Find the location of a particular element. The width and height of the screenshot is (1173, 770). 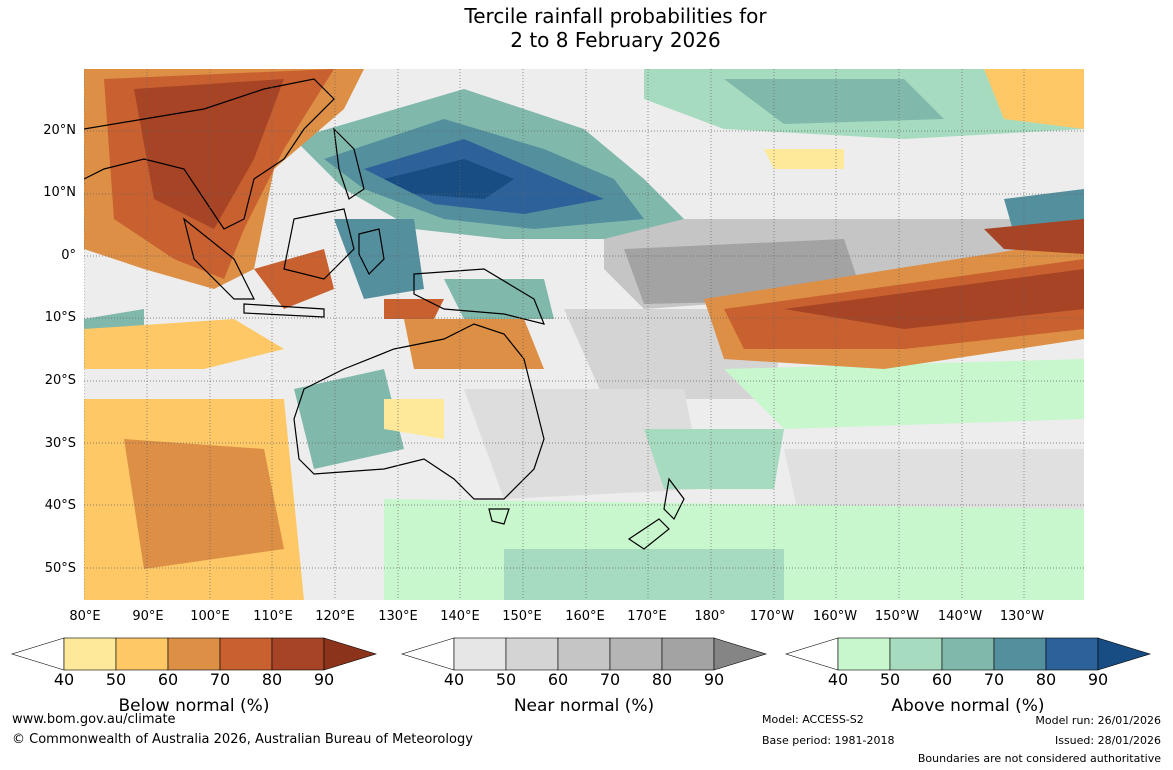

above-tick: 80 is located at coordinates (1046, 679).